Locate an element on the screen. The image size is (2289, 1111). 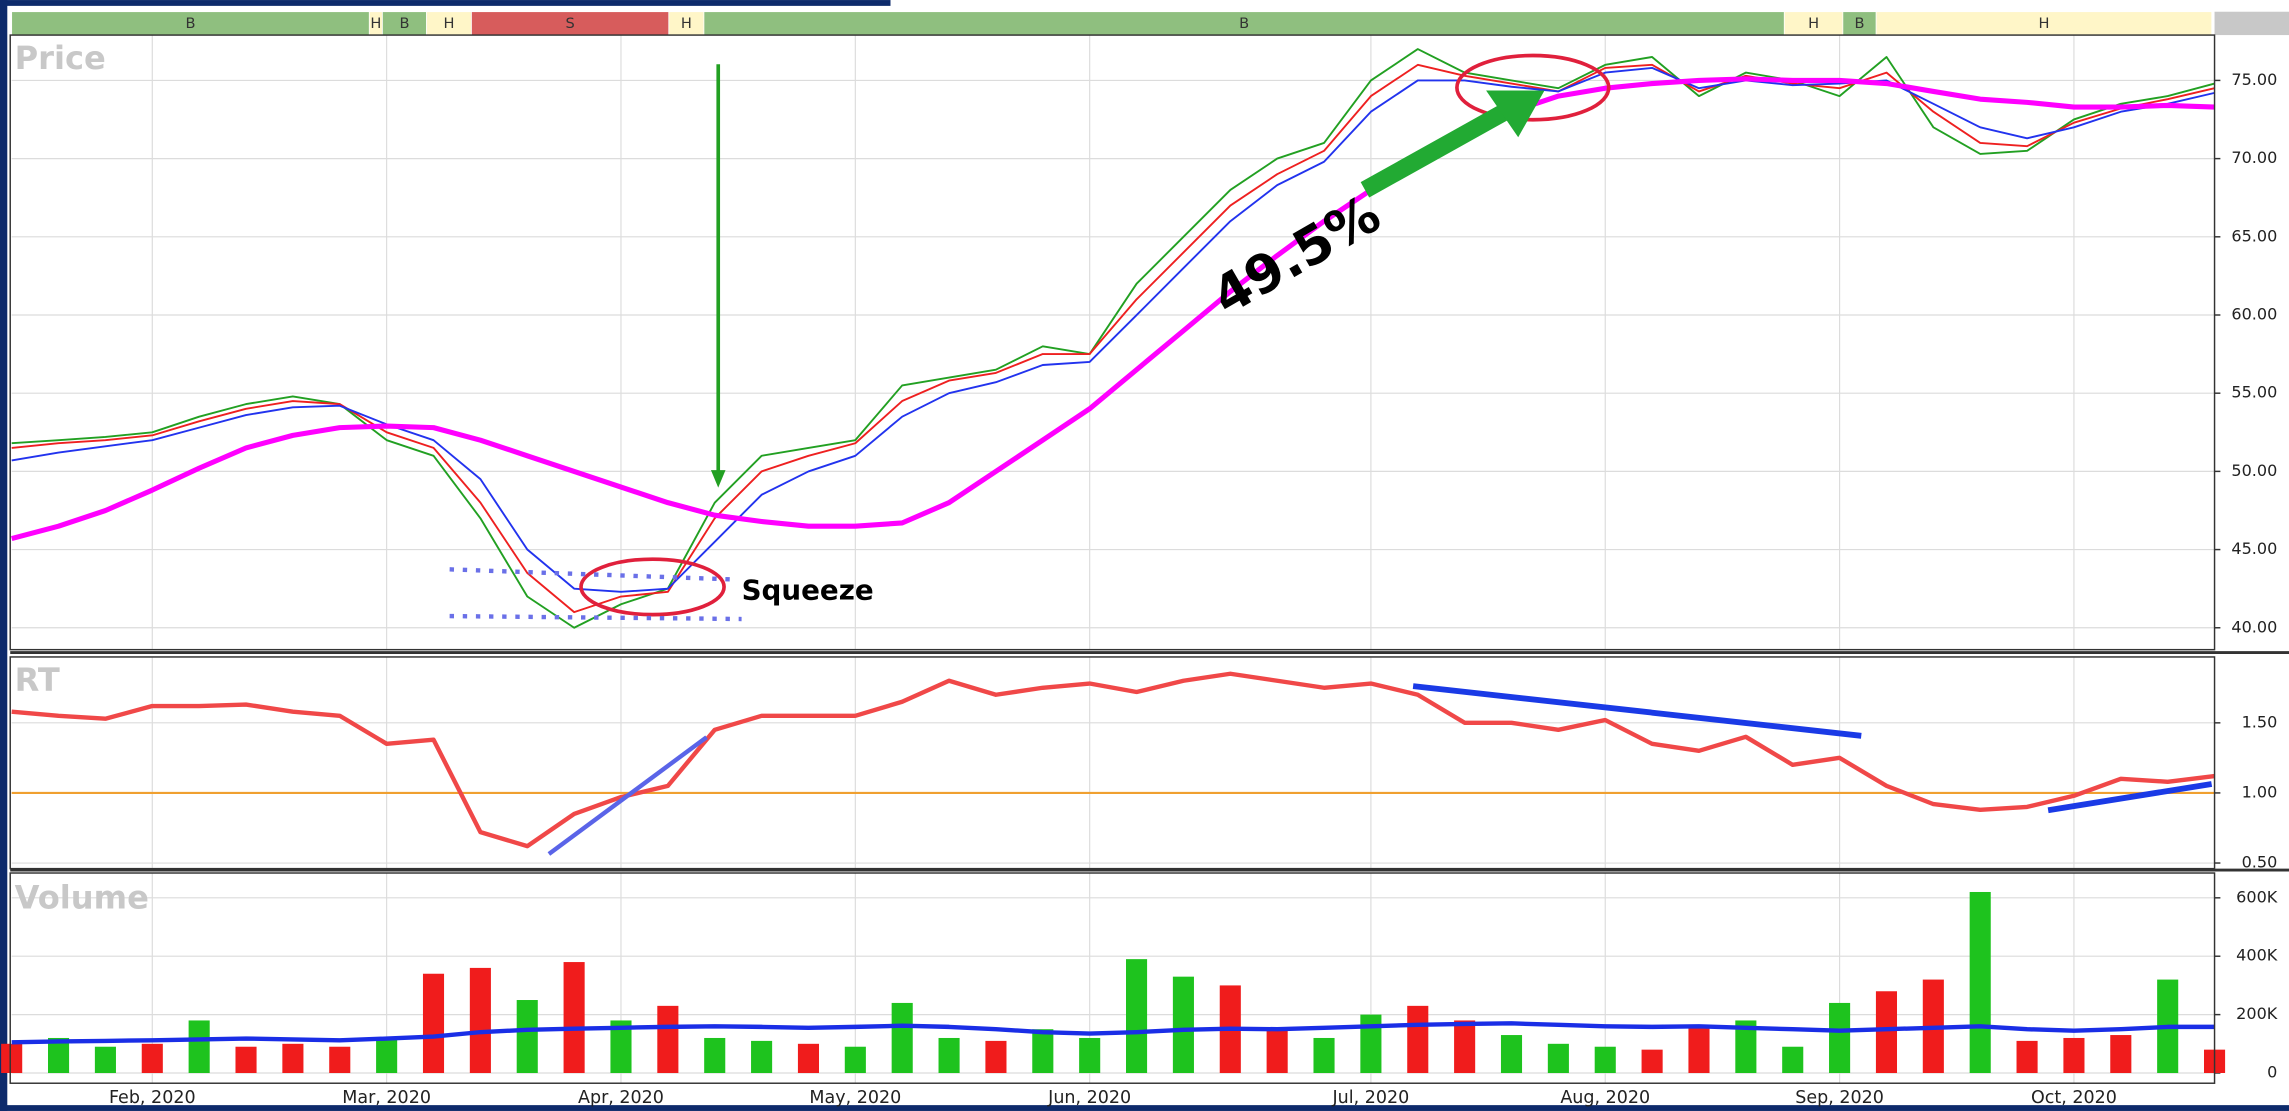
x-tick-label: Mar, 2020 is located at coordinates (386, 1098).